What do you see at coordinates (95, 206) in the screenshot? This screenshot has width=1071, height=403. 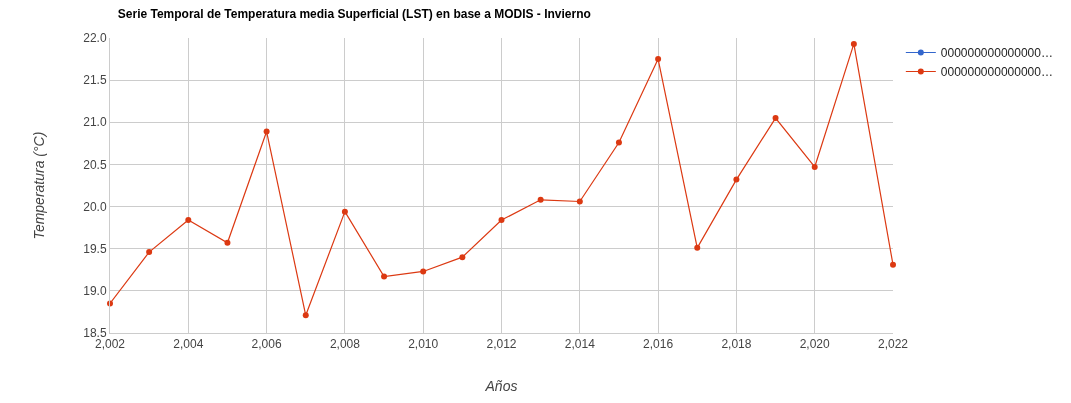 I see `y-tick-label: 20.0` at bounding box center [95, 206].